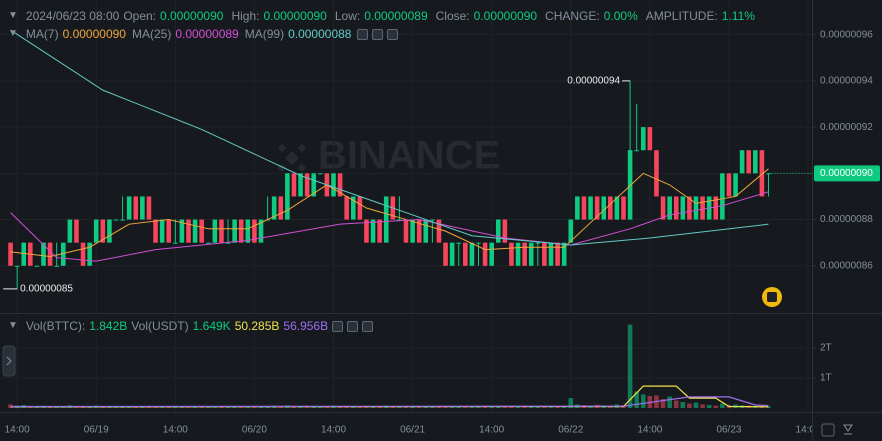  Describe the element at coordinates (848, 429) in the screenshot. I see `scale-icon` at that location.